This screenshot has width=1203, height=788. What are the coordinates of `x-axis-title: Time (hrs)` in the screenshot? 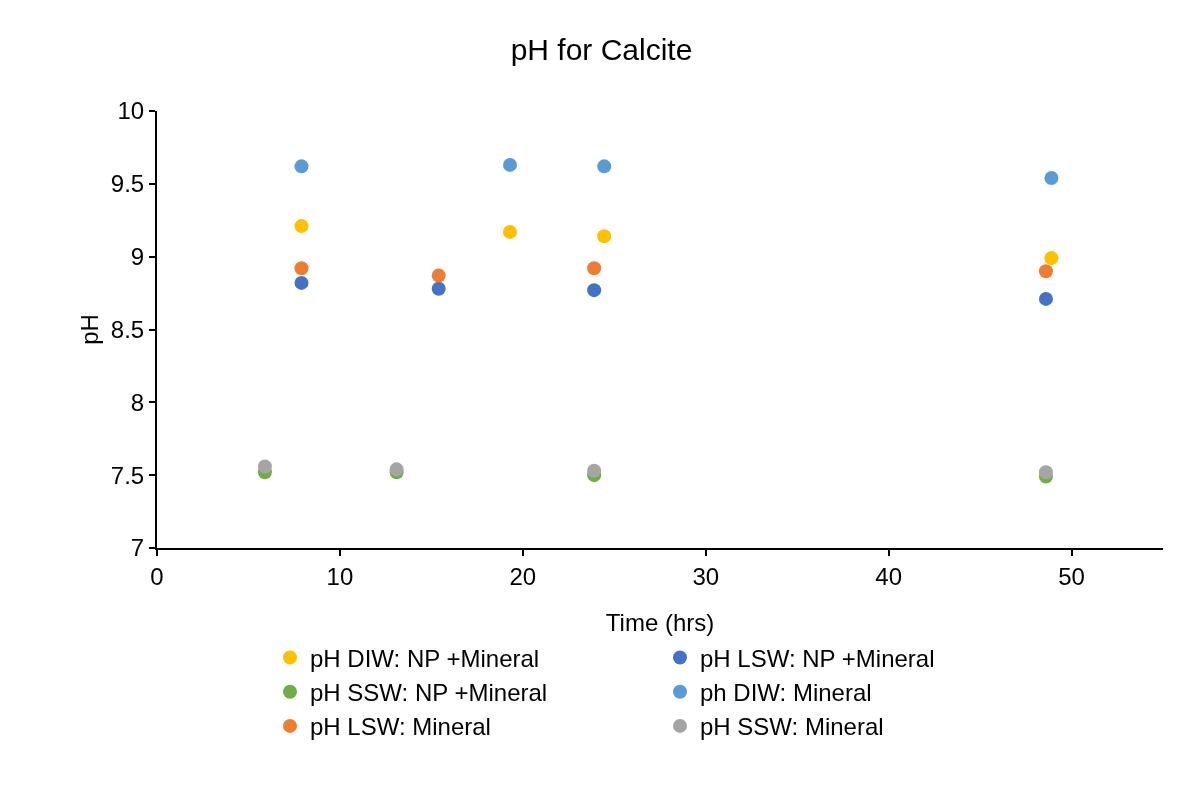 It's located at (660, 622).